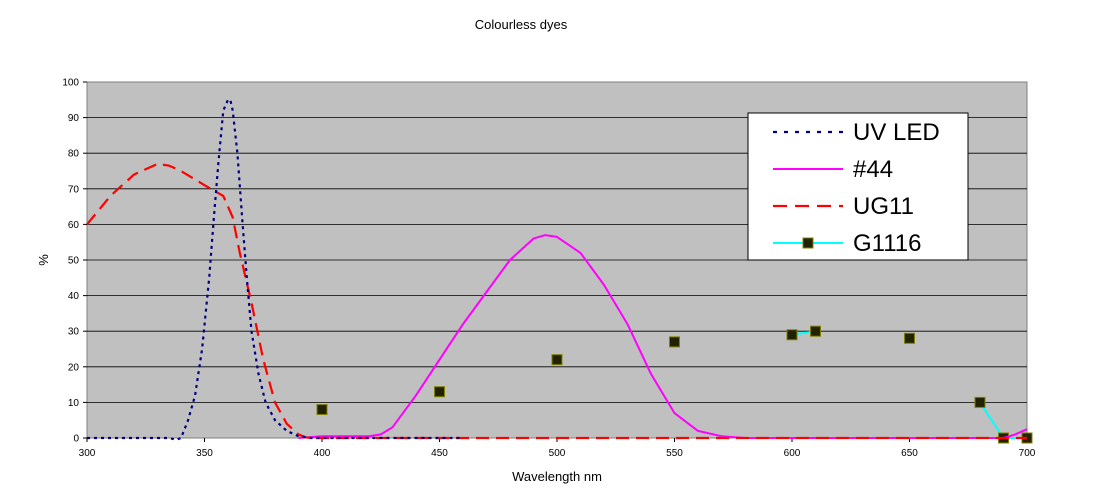 The height and width of the screenshot is (500, 1100). I want to click on x-axis: 300 350 400 450 500 550 600 650 700, so click(557, 448).